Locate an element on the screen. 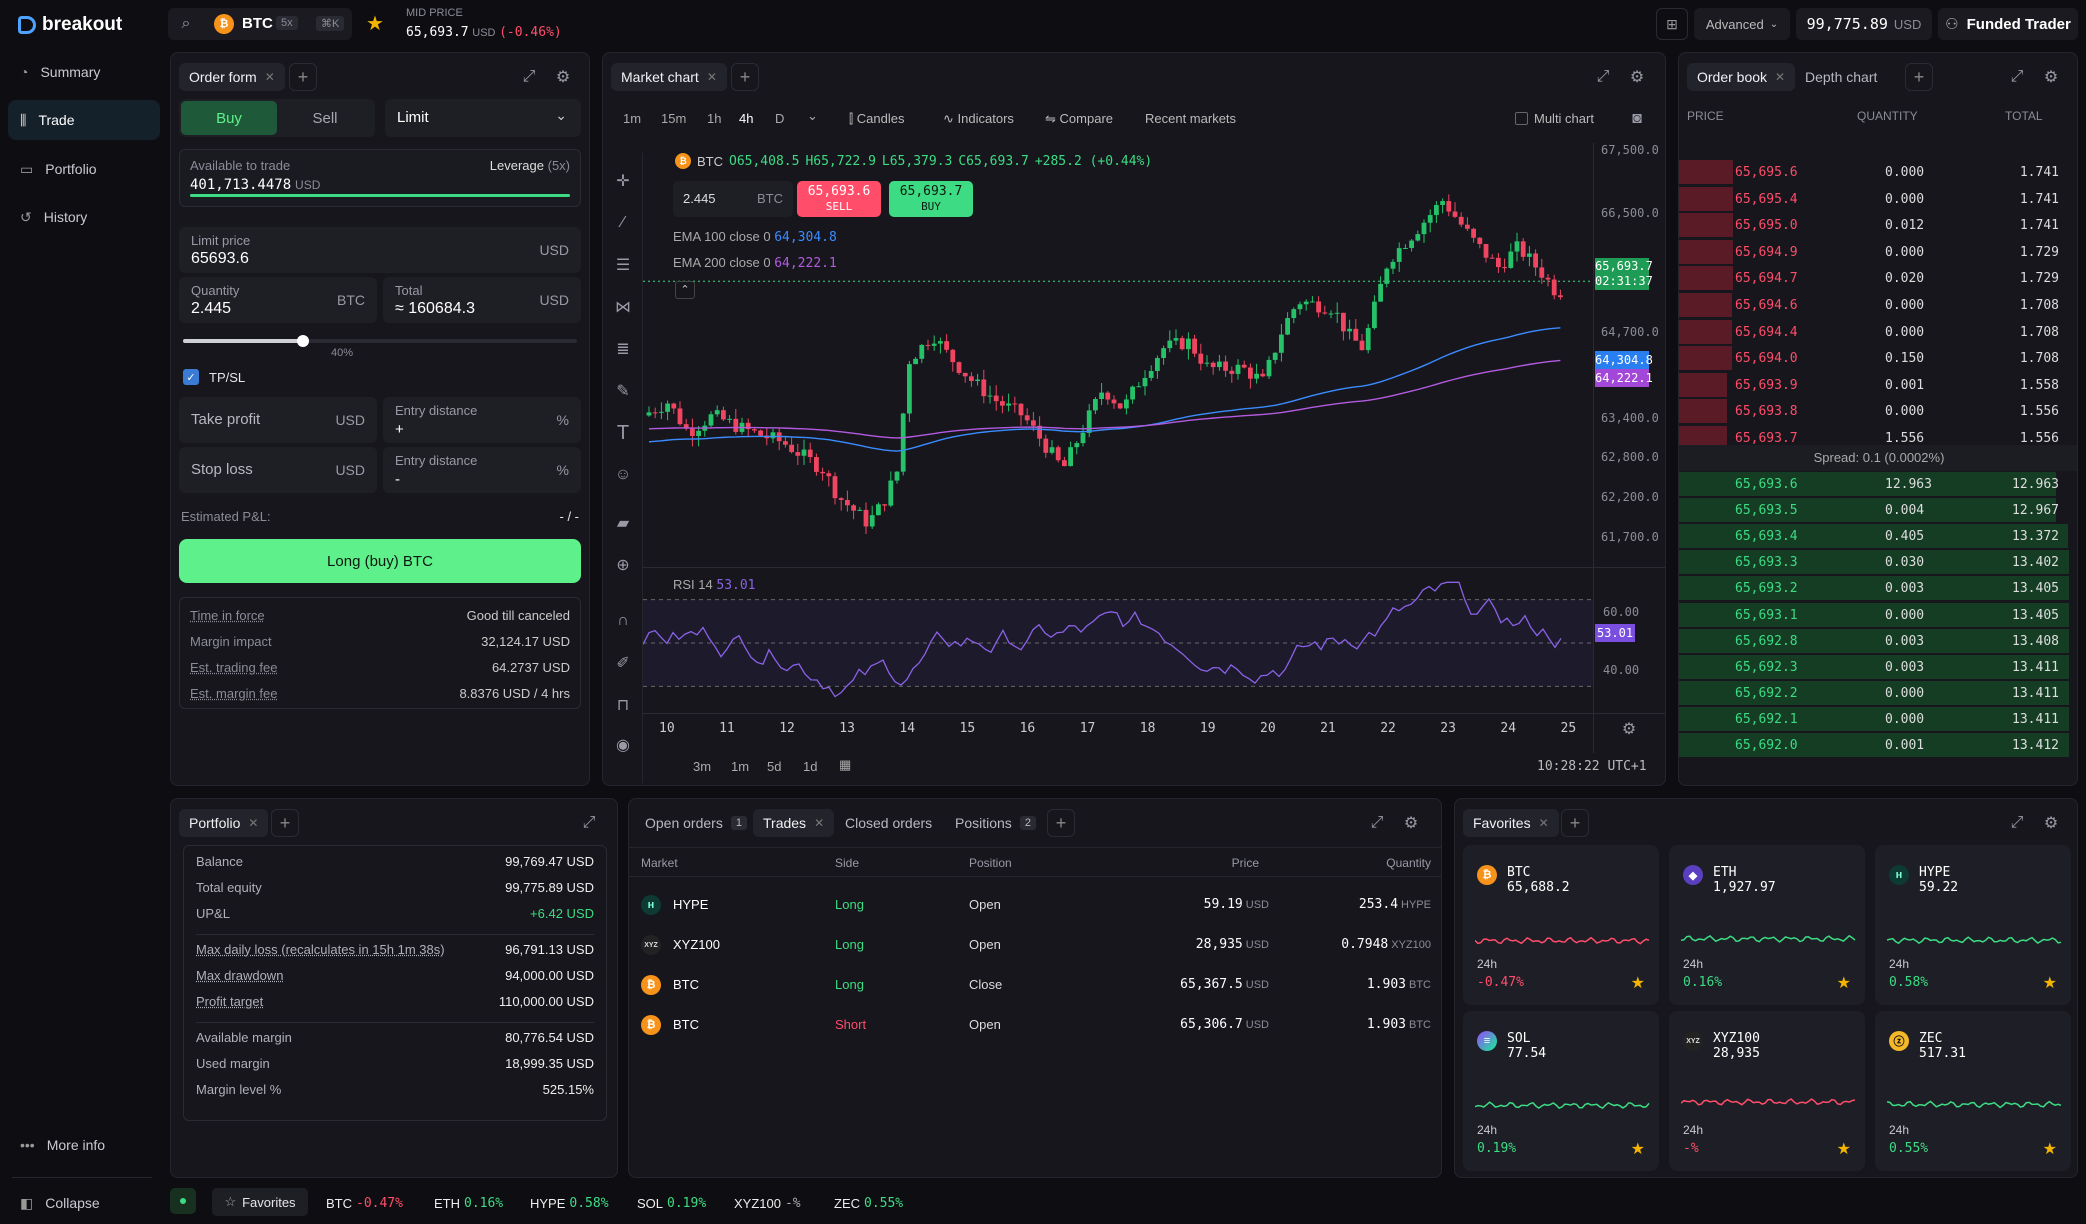  ask-row: 65,693.8 0.000 1.556 is located at coordinates (1878, 411).